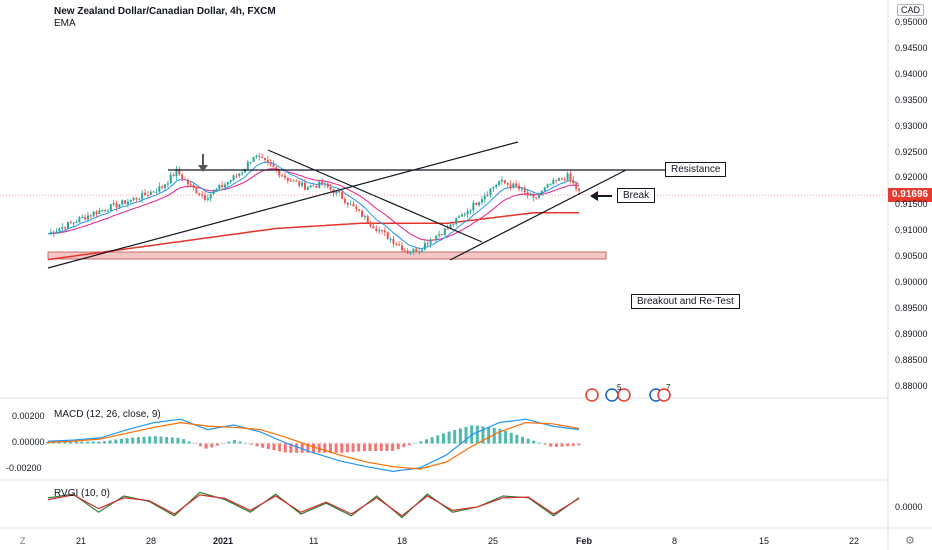 This screenshot has height=550, width=932. Describe the element at coordinates (911, 177) in the screenshot. I see `price-tick: 0.92000` at that location.